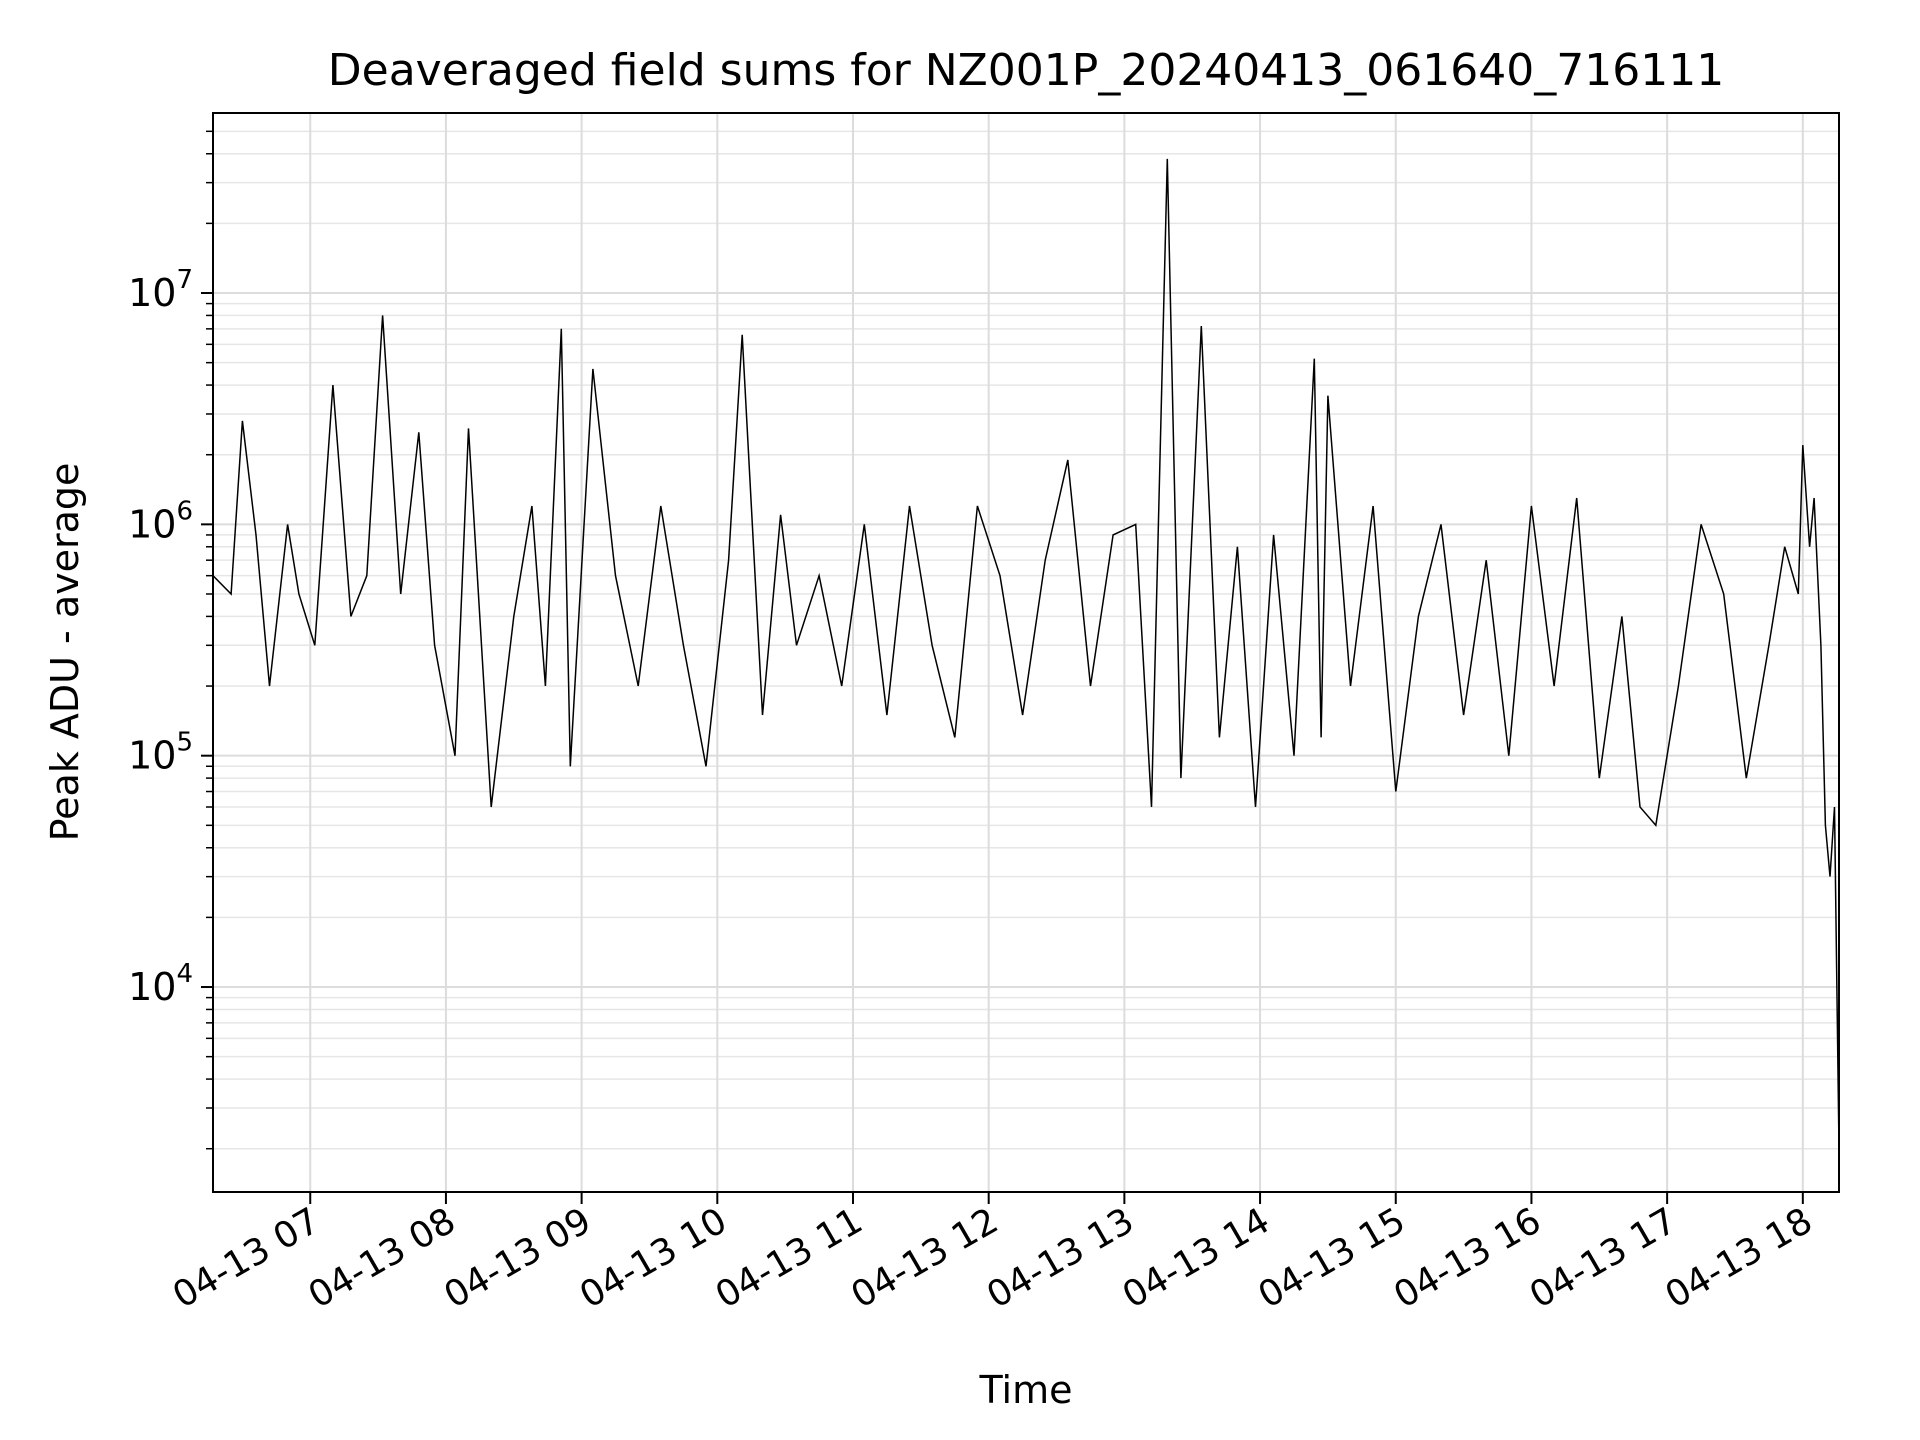 Image resolution: width=1920 pixels, height=1440 pixels. What do you see at coordinates (65, 652) in the screenshot?
I see `y-axis-label: Peak ADU - average` at bounding box center [65, 652].